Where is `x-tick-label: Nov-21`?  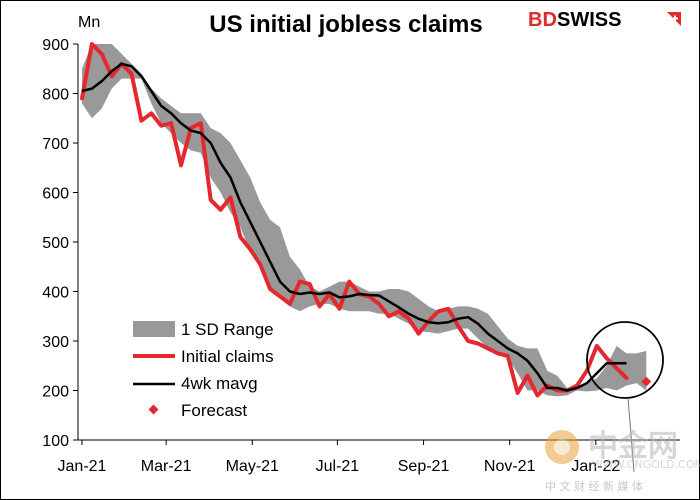
x-tick-label: Nov-21 is located at coordinates (510, 466).